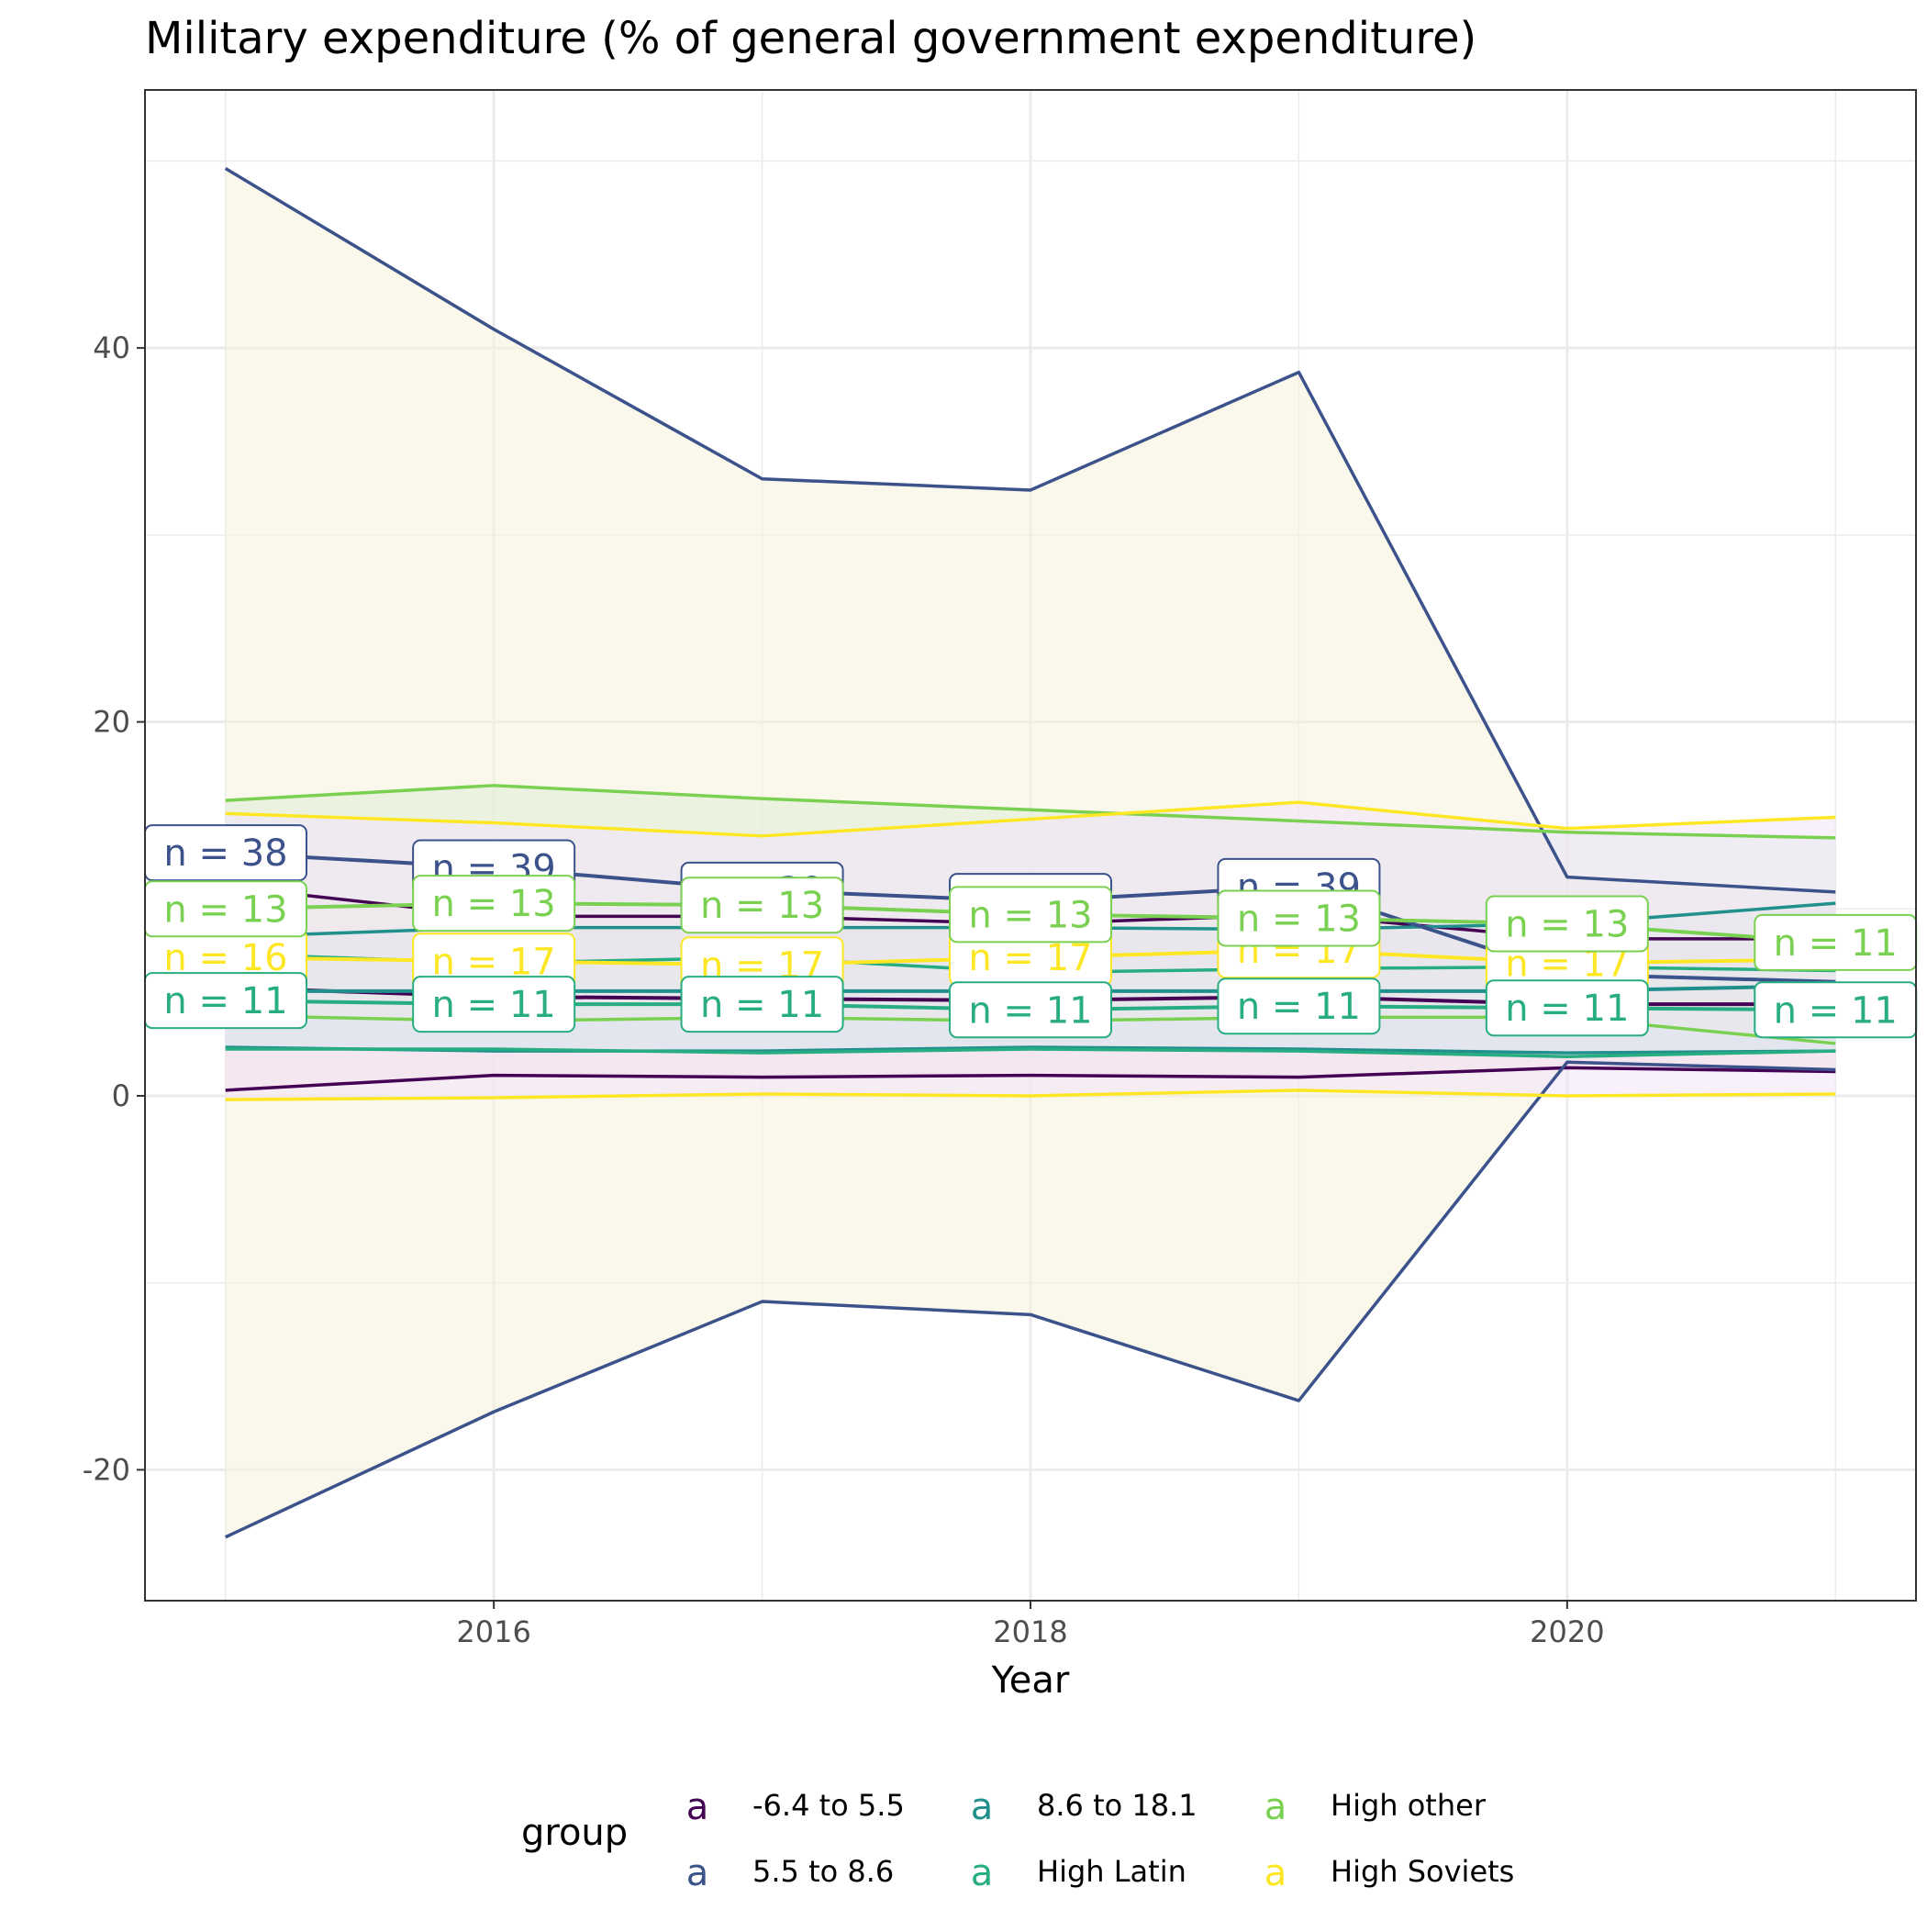 The height and width of the screenshot is (1932, 1927). Describe the element at coordinates (1030, 1631) in the screenshot. I see `x-tick-label: 2018` at that location.